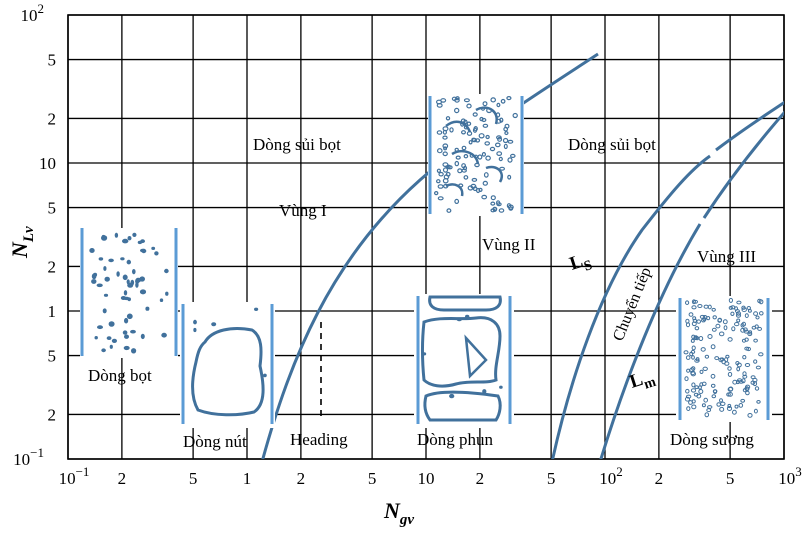 This screenshot has width=811, height=534. Describe the element at coordinates (227, 365) in the screenshot. I see `slug-flow-pipe-illustration` at that location.